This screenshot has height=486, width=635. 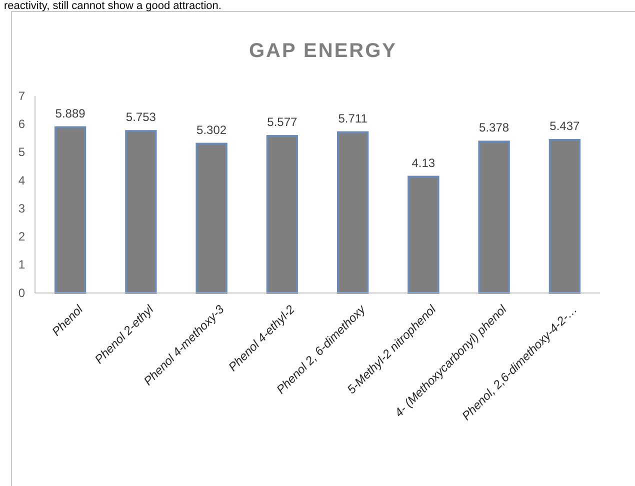 I want to click on y-tick-label: 1, so click(x=22, y=265).